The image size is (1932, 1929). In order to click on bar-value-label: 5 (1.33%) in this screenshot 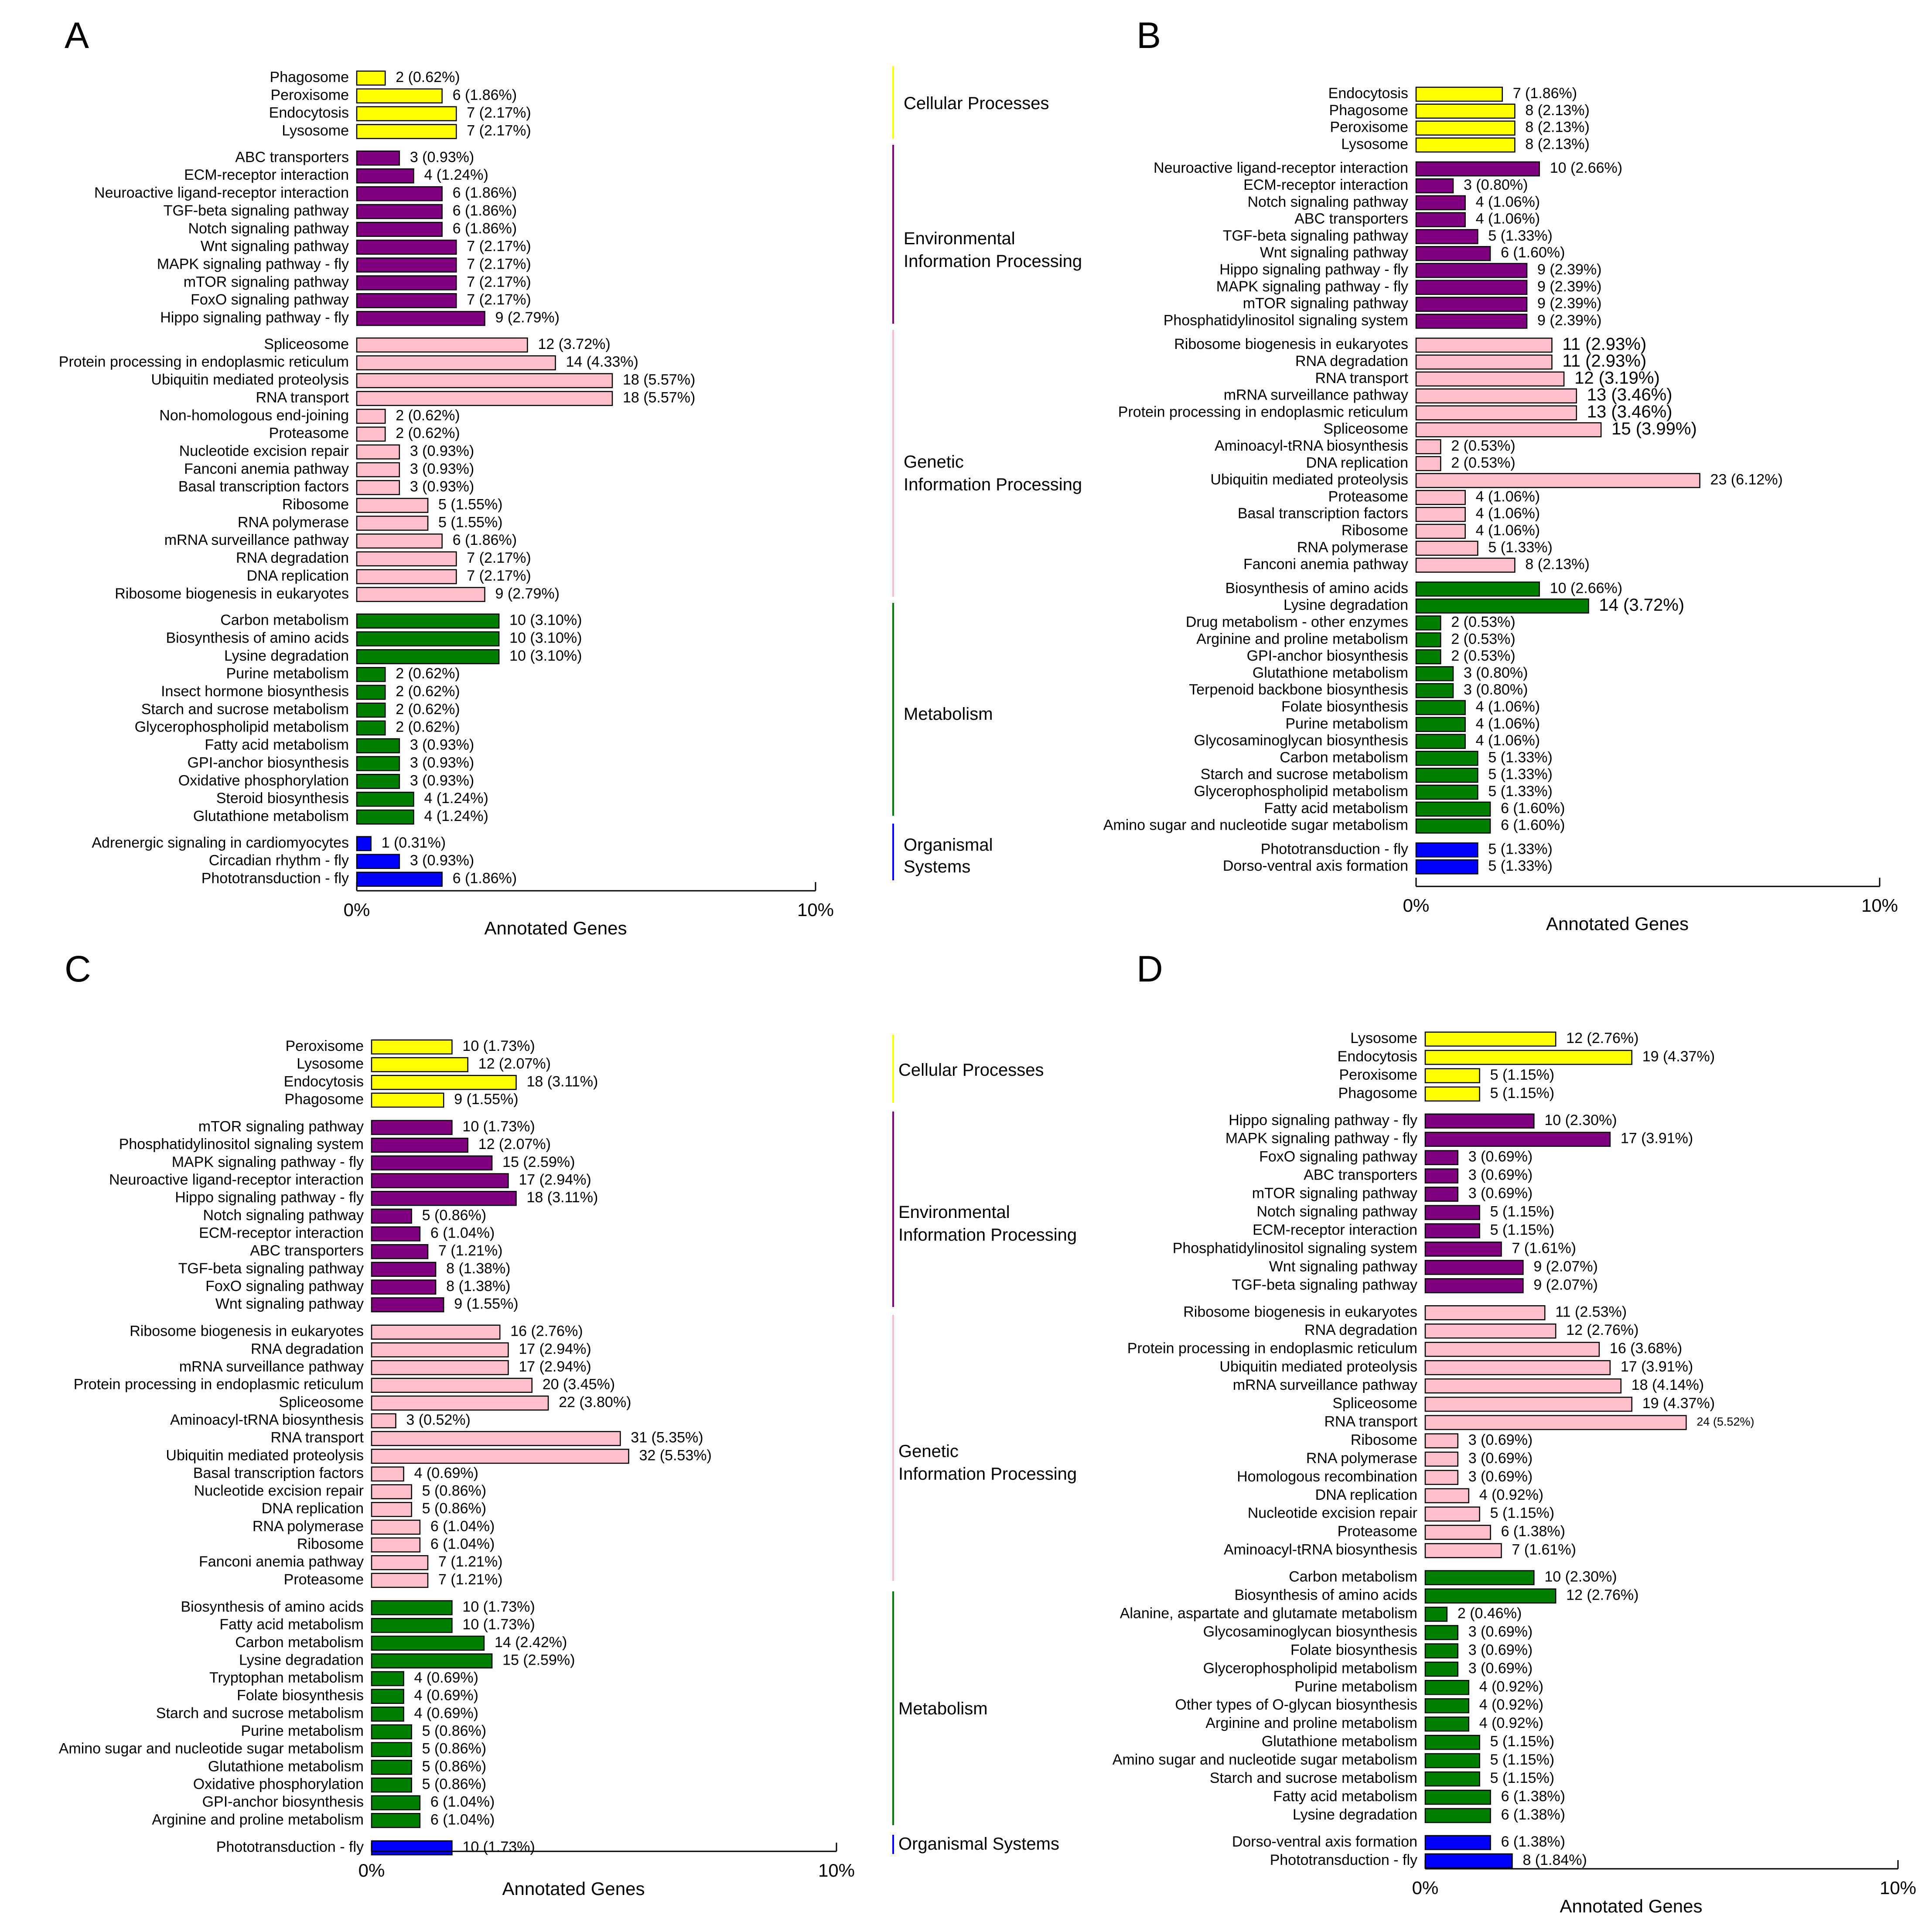, I will do `click(1520, 866)`.